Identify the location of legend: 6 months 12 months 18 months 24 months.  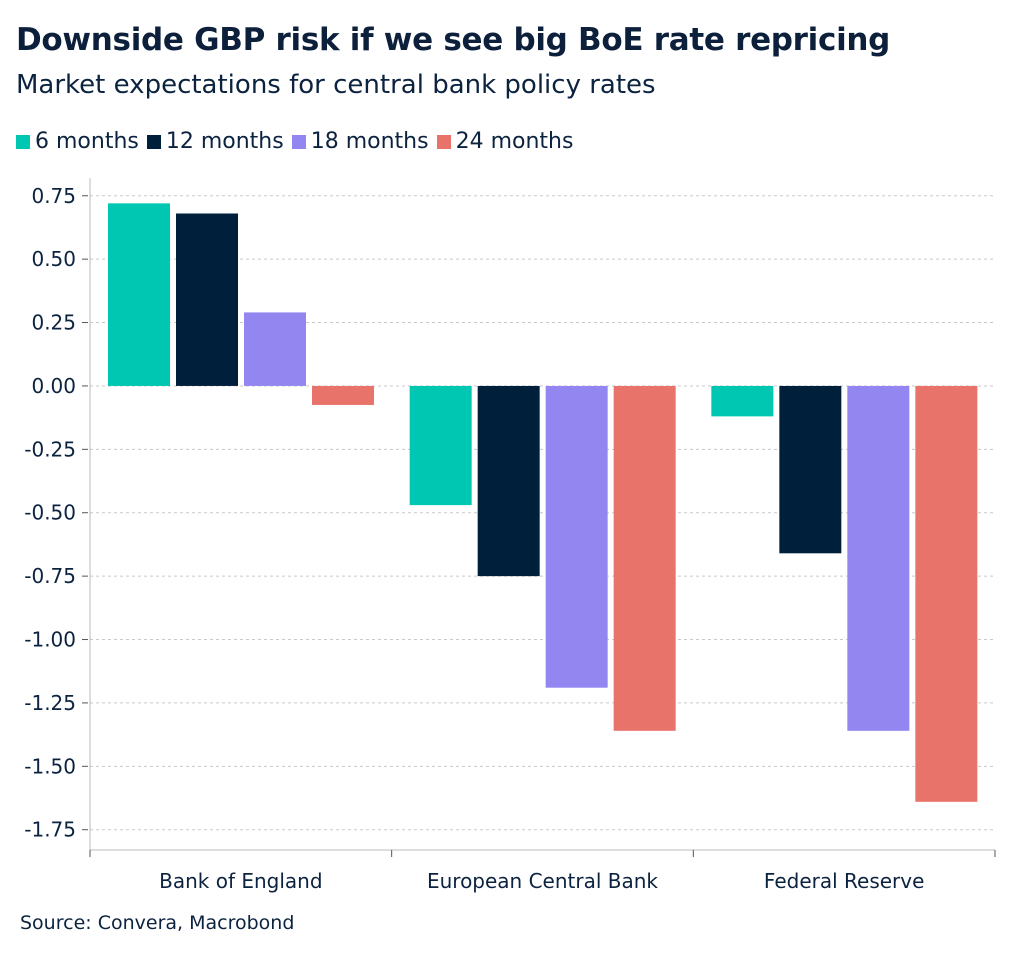
(294, 141).